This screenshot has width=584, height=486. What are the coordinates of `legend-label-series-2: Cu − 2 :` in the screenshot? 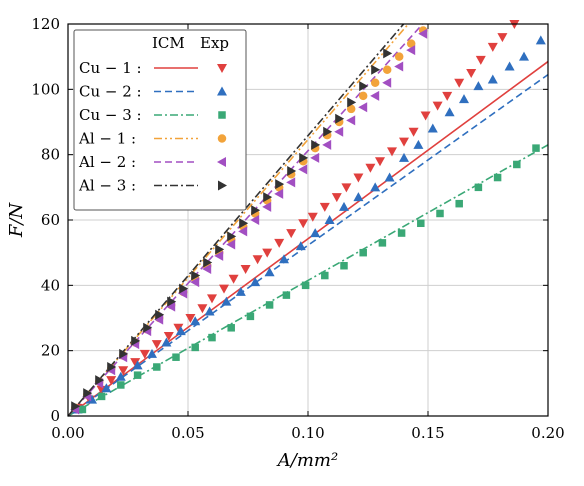 It's located at (110, 92).